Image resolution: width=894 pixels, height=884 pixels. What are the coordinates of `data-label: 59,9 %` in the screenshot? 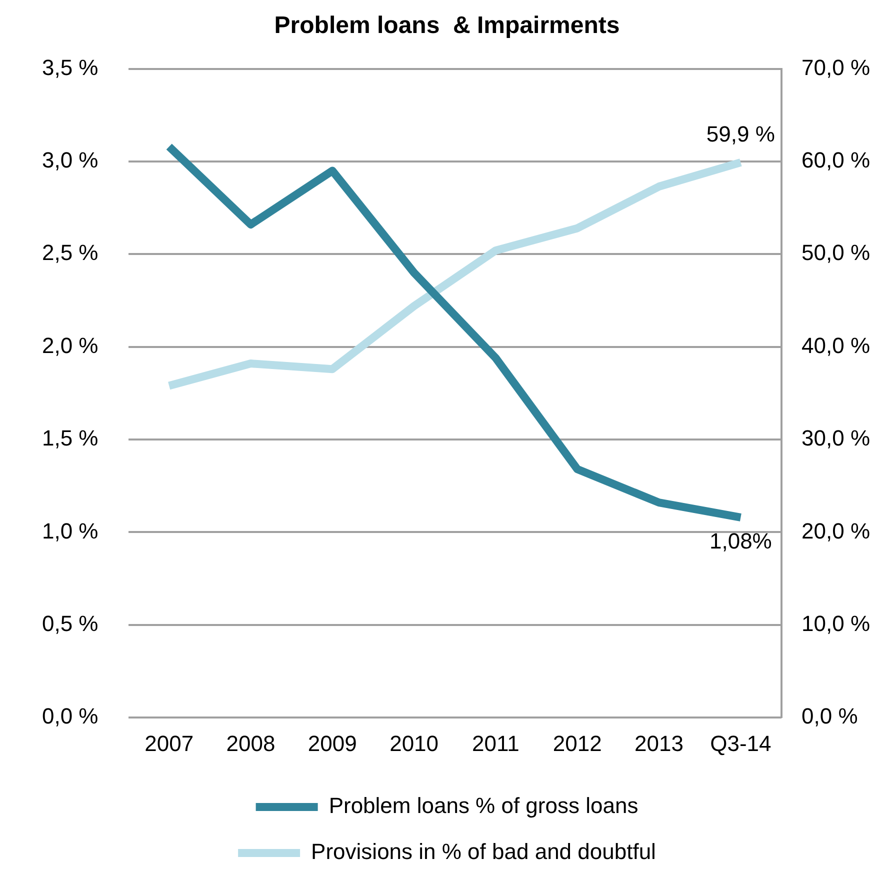 It's located at (740, 133).